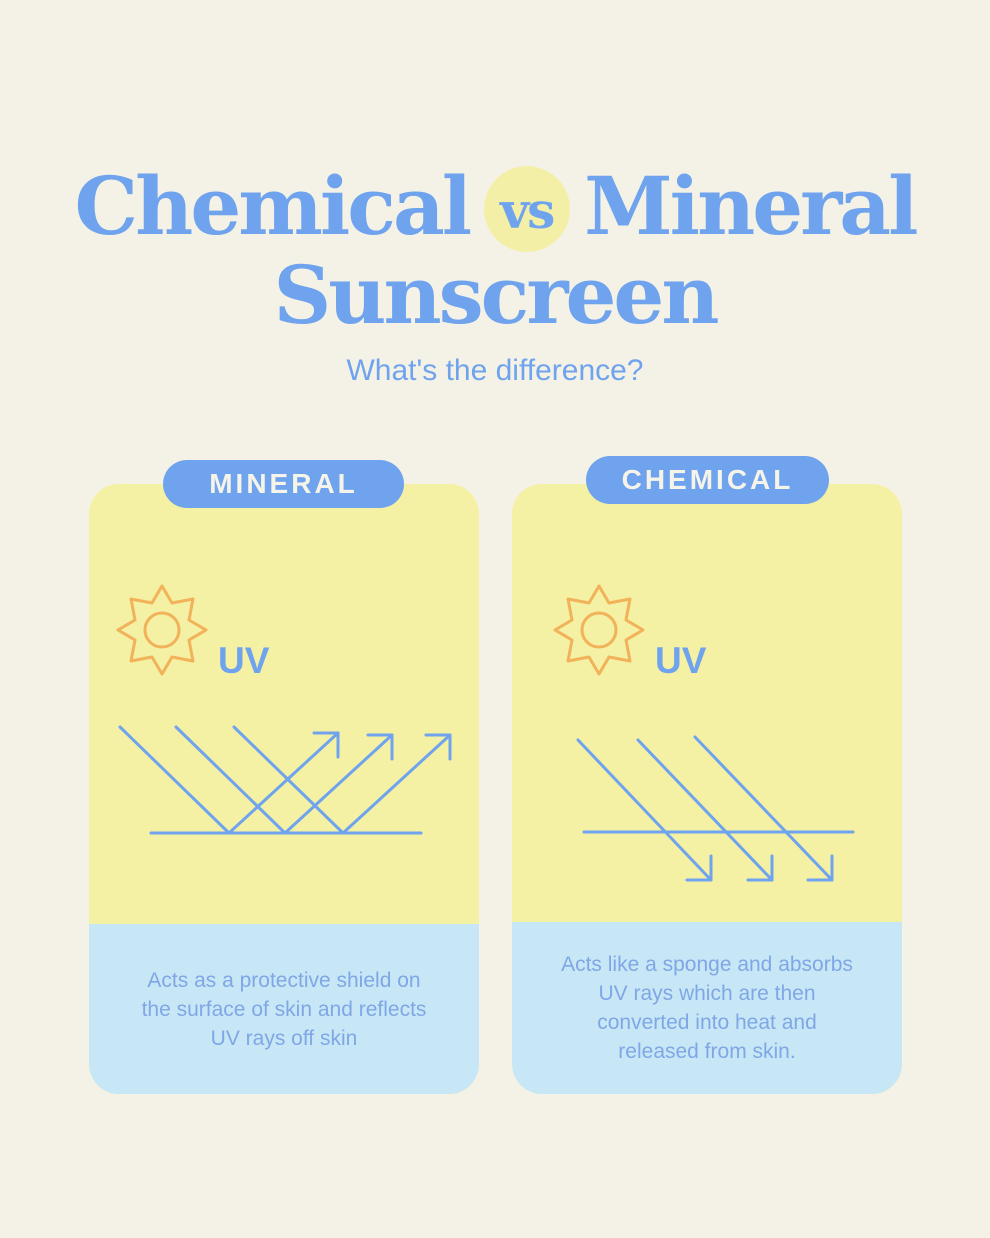  What do you see at coordinates (283, 484) in the screenshot?
I see `mineral-label-pill: MINERAL` at bounding box center [283, 484].